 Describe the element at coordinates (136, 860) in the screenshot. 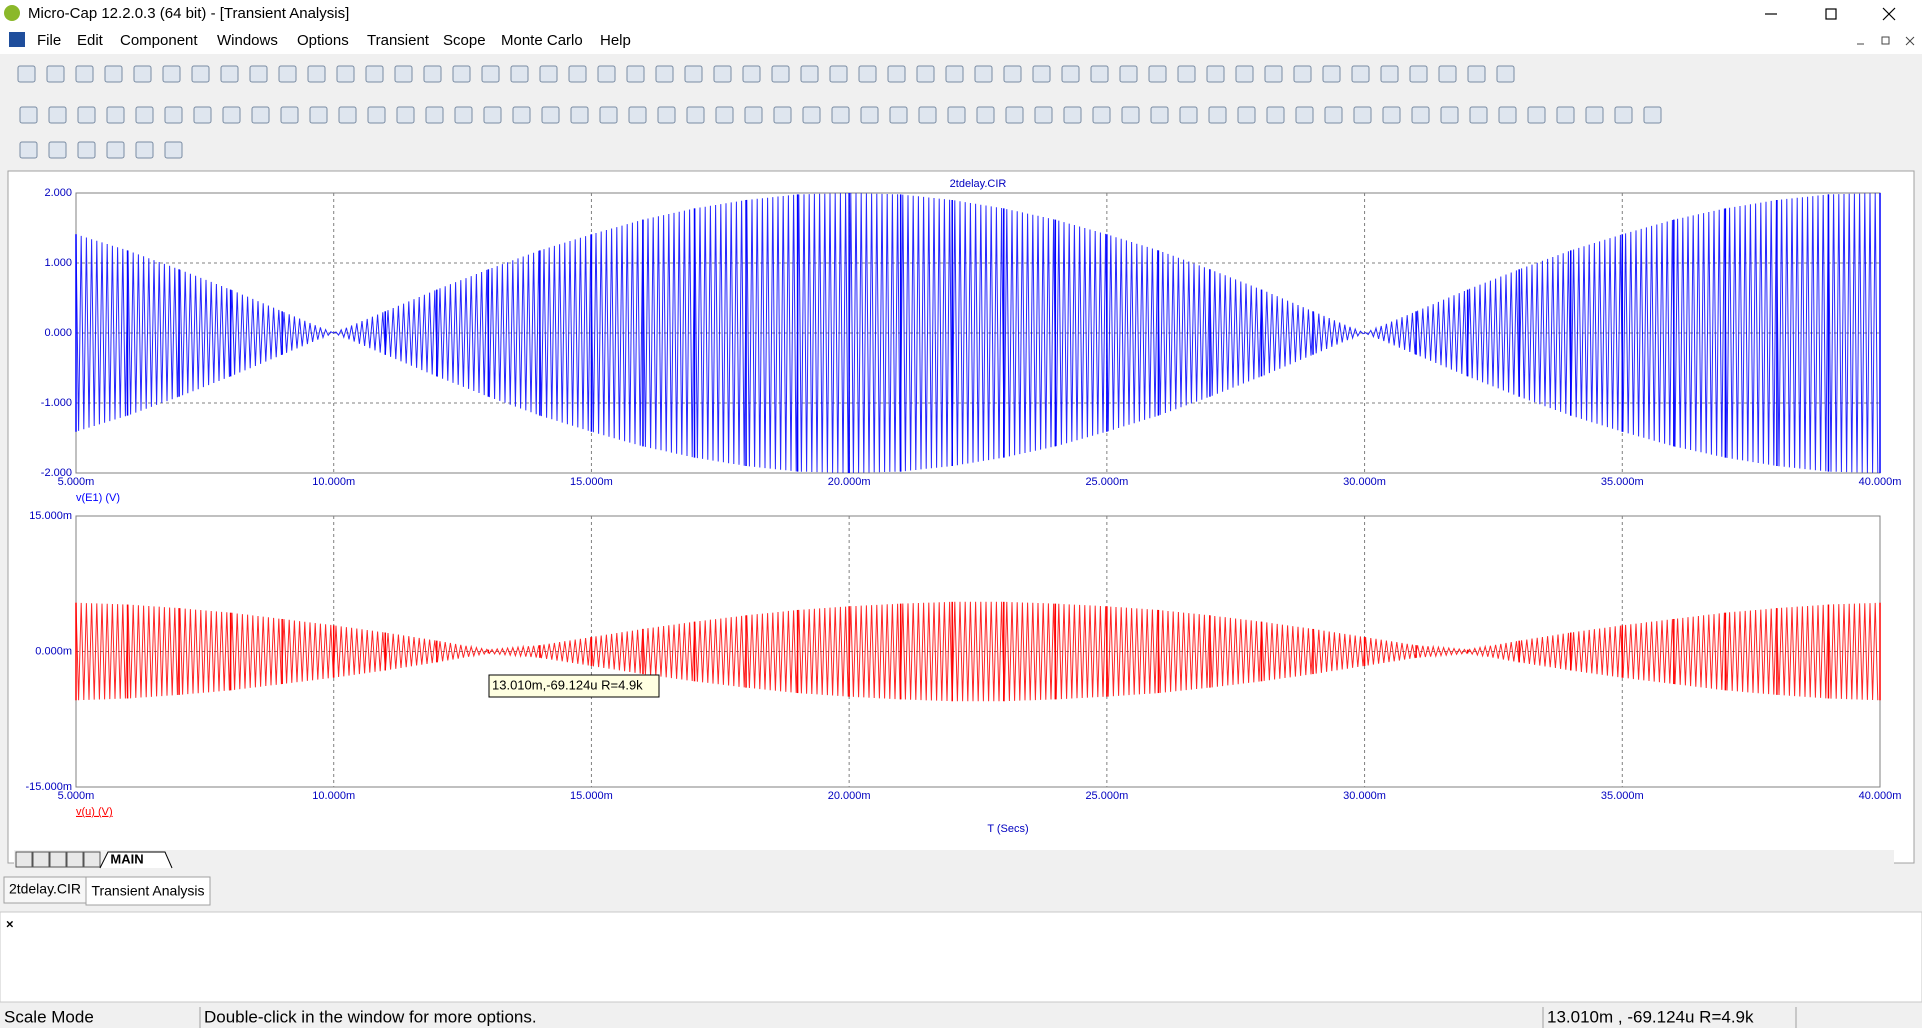

I see `page-tab` at that location.